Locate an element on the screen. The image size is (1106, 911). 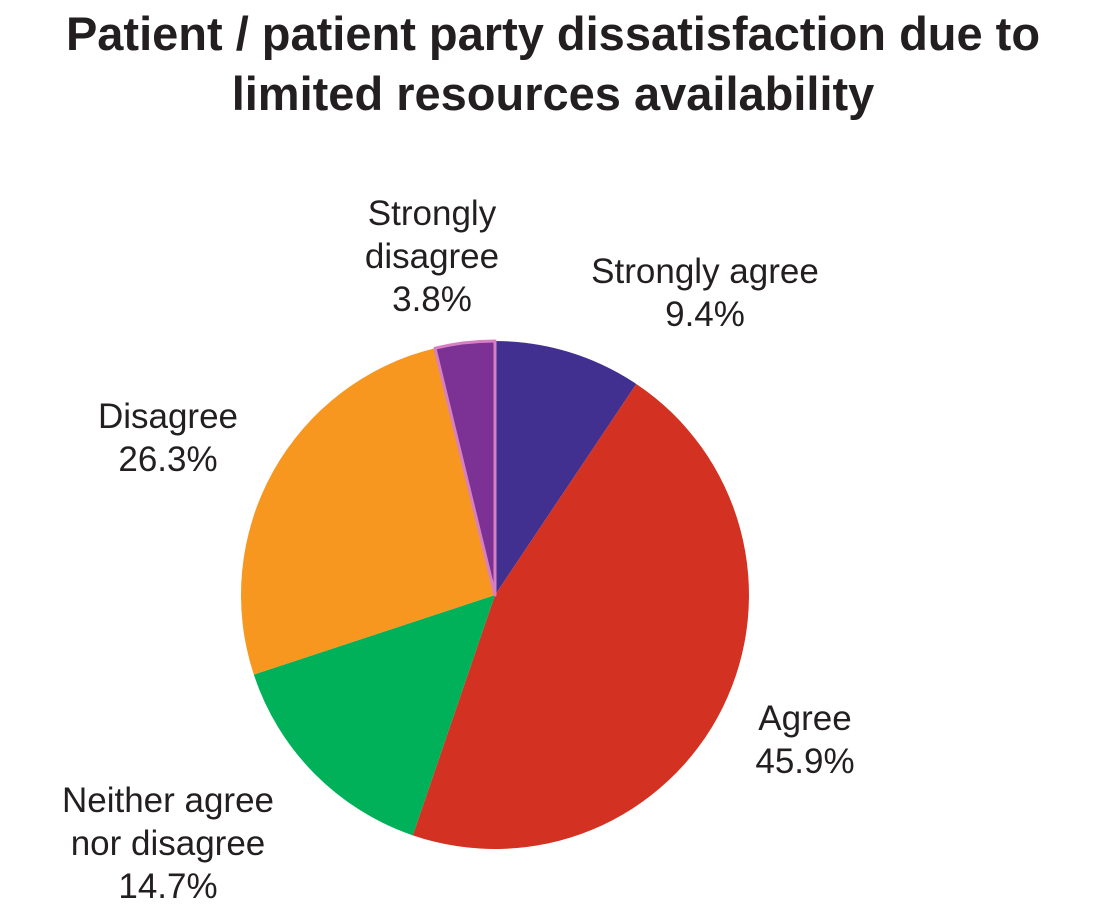
pie-slice-strongly-disagree is located at coordinates (465, 468).